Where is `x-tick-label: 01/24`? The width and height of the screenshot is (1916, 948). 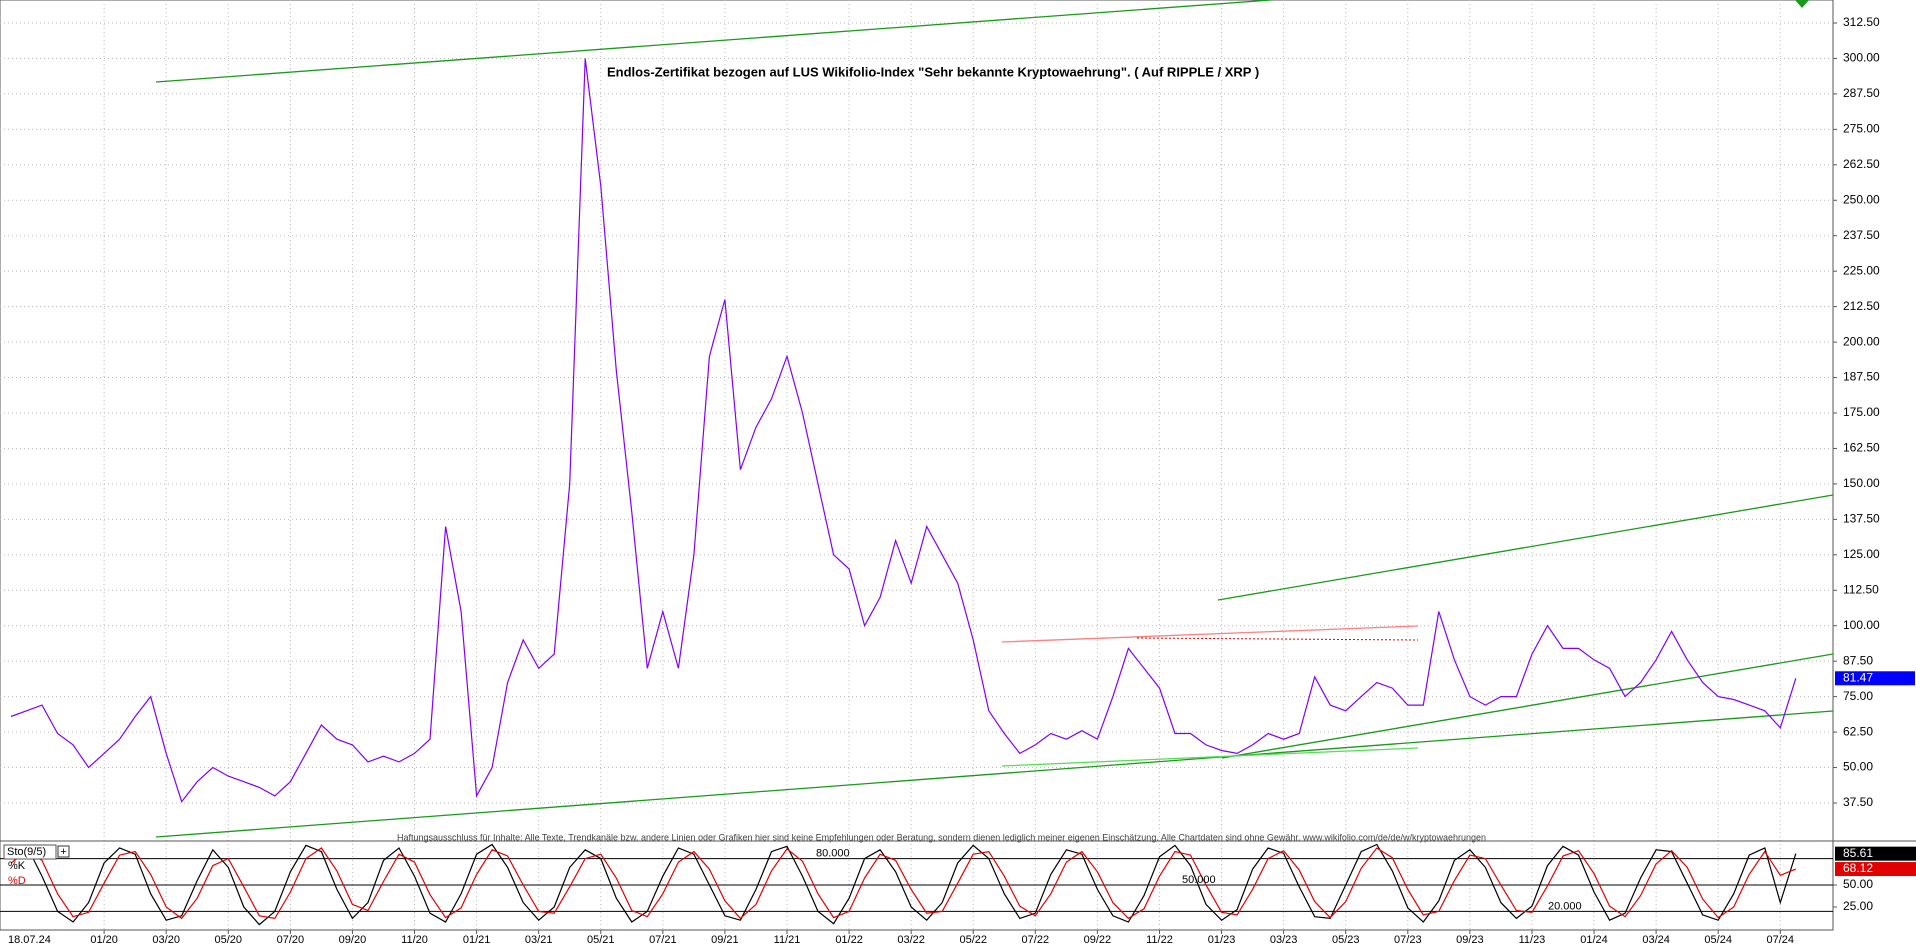 x-tick-label: 01/24 is located at coordinates (1594, 940).